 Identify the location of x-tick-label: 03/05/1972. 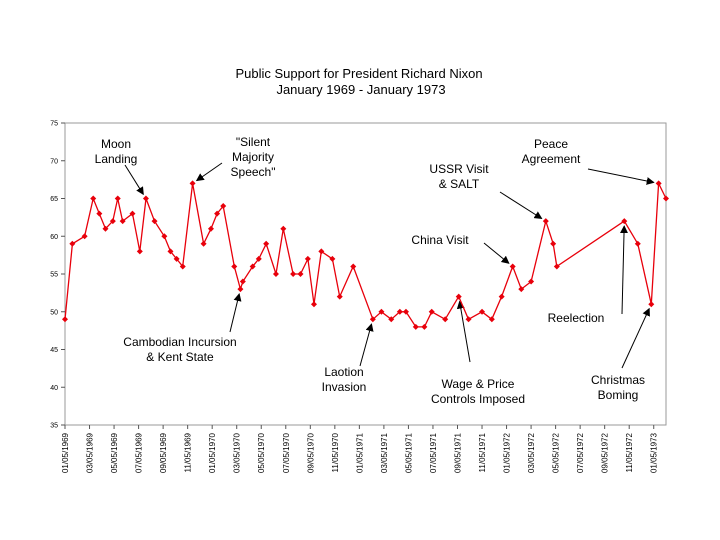
(531, 452).